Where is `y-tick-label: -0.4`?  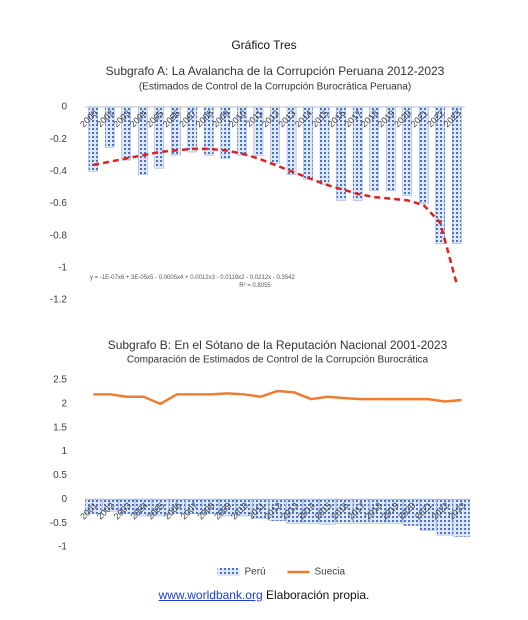
y-tick-label: -0.4 is located at coordinates (59, 171).